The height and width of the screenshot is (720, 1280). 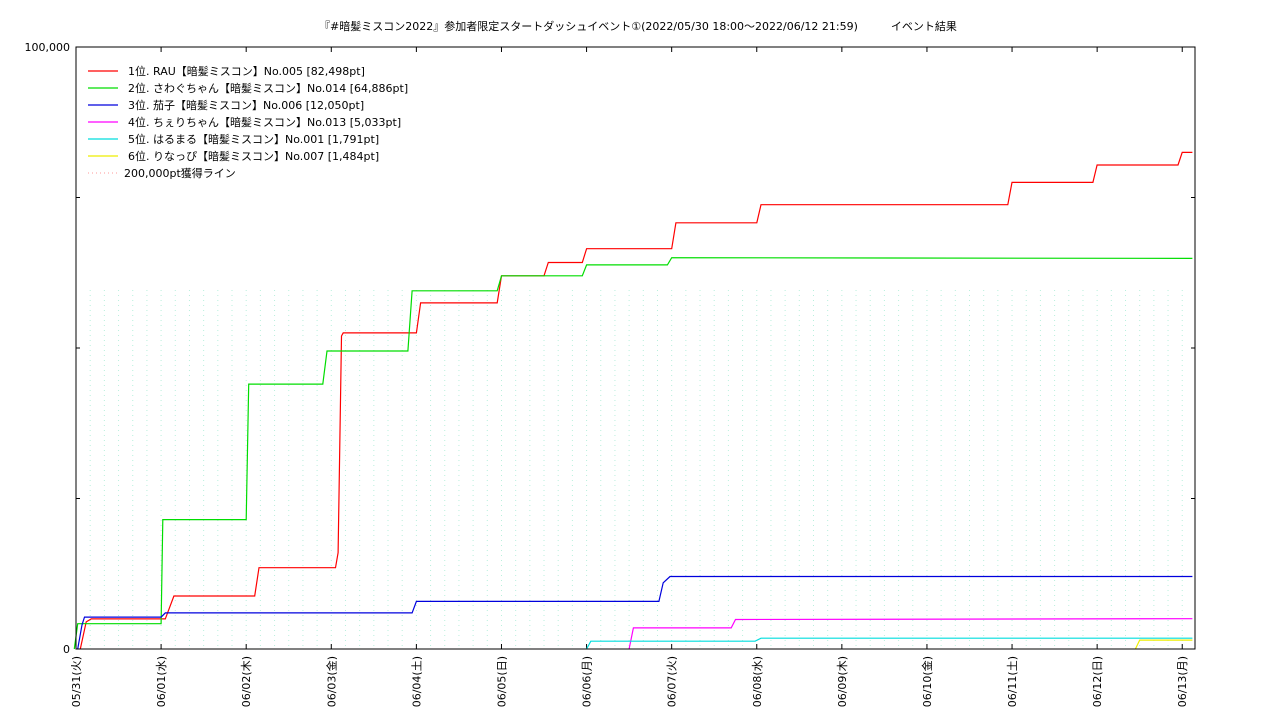 What do you see at coordinates (253, 139) in the screenshot?
I see `legend-entry: 5位. はるまる【暗髪ミスコン】No.001 [1,791pt]` at bounding box center [253, 139].